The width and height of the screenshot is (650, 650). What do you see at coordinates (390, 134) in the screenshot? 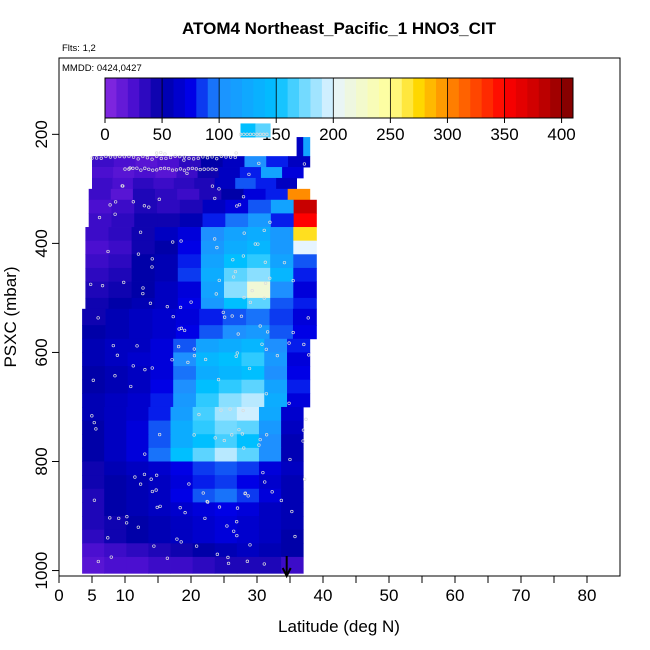
I see `colorbar-tick-label: 250` at bounding box center [390, 134].